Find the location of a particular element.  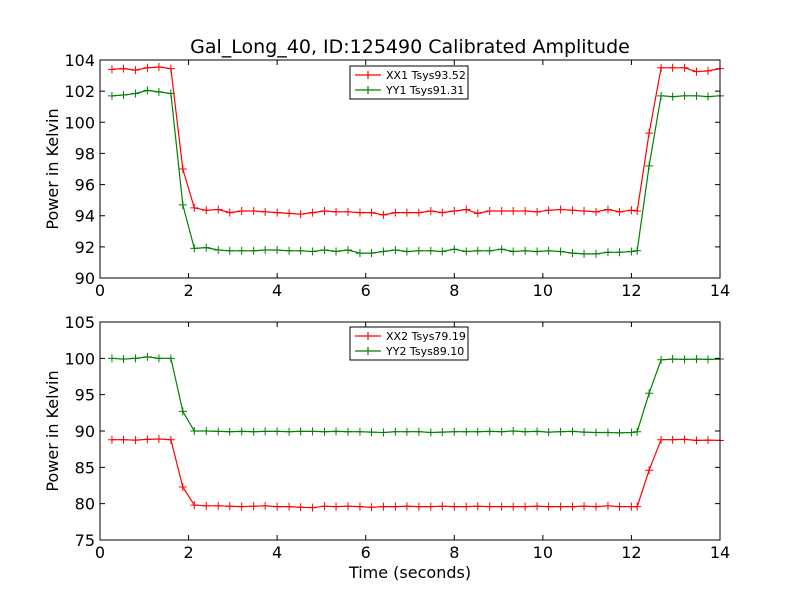

x-tick-label-0-2: 4 is located at coordinates (277, 290).